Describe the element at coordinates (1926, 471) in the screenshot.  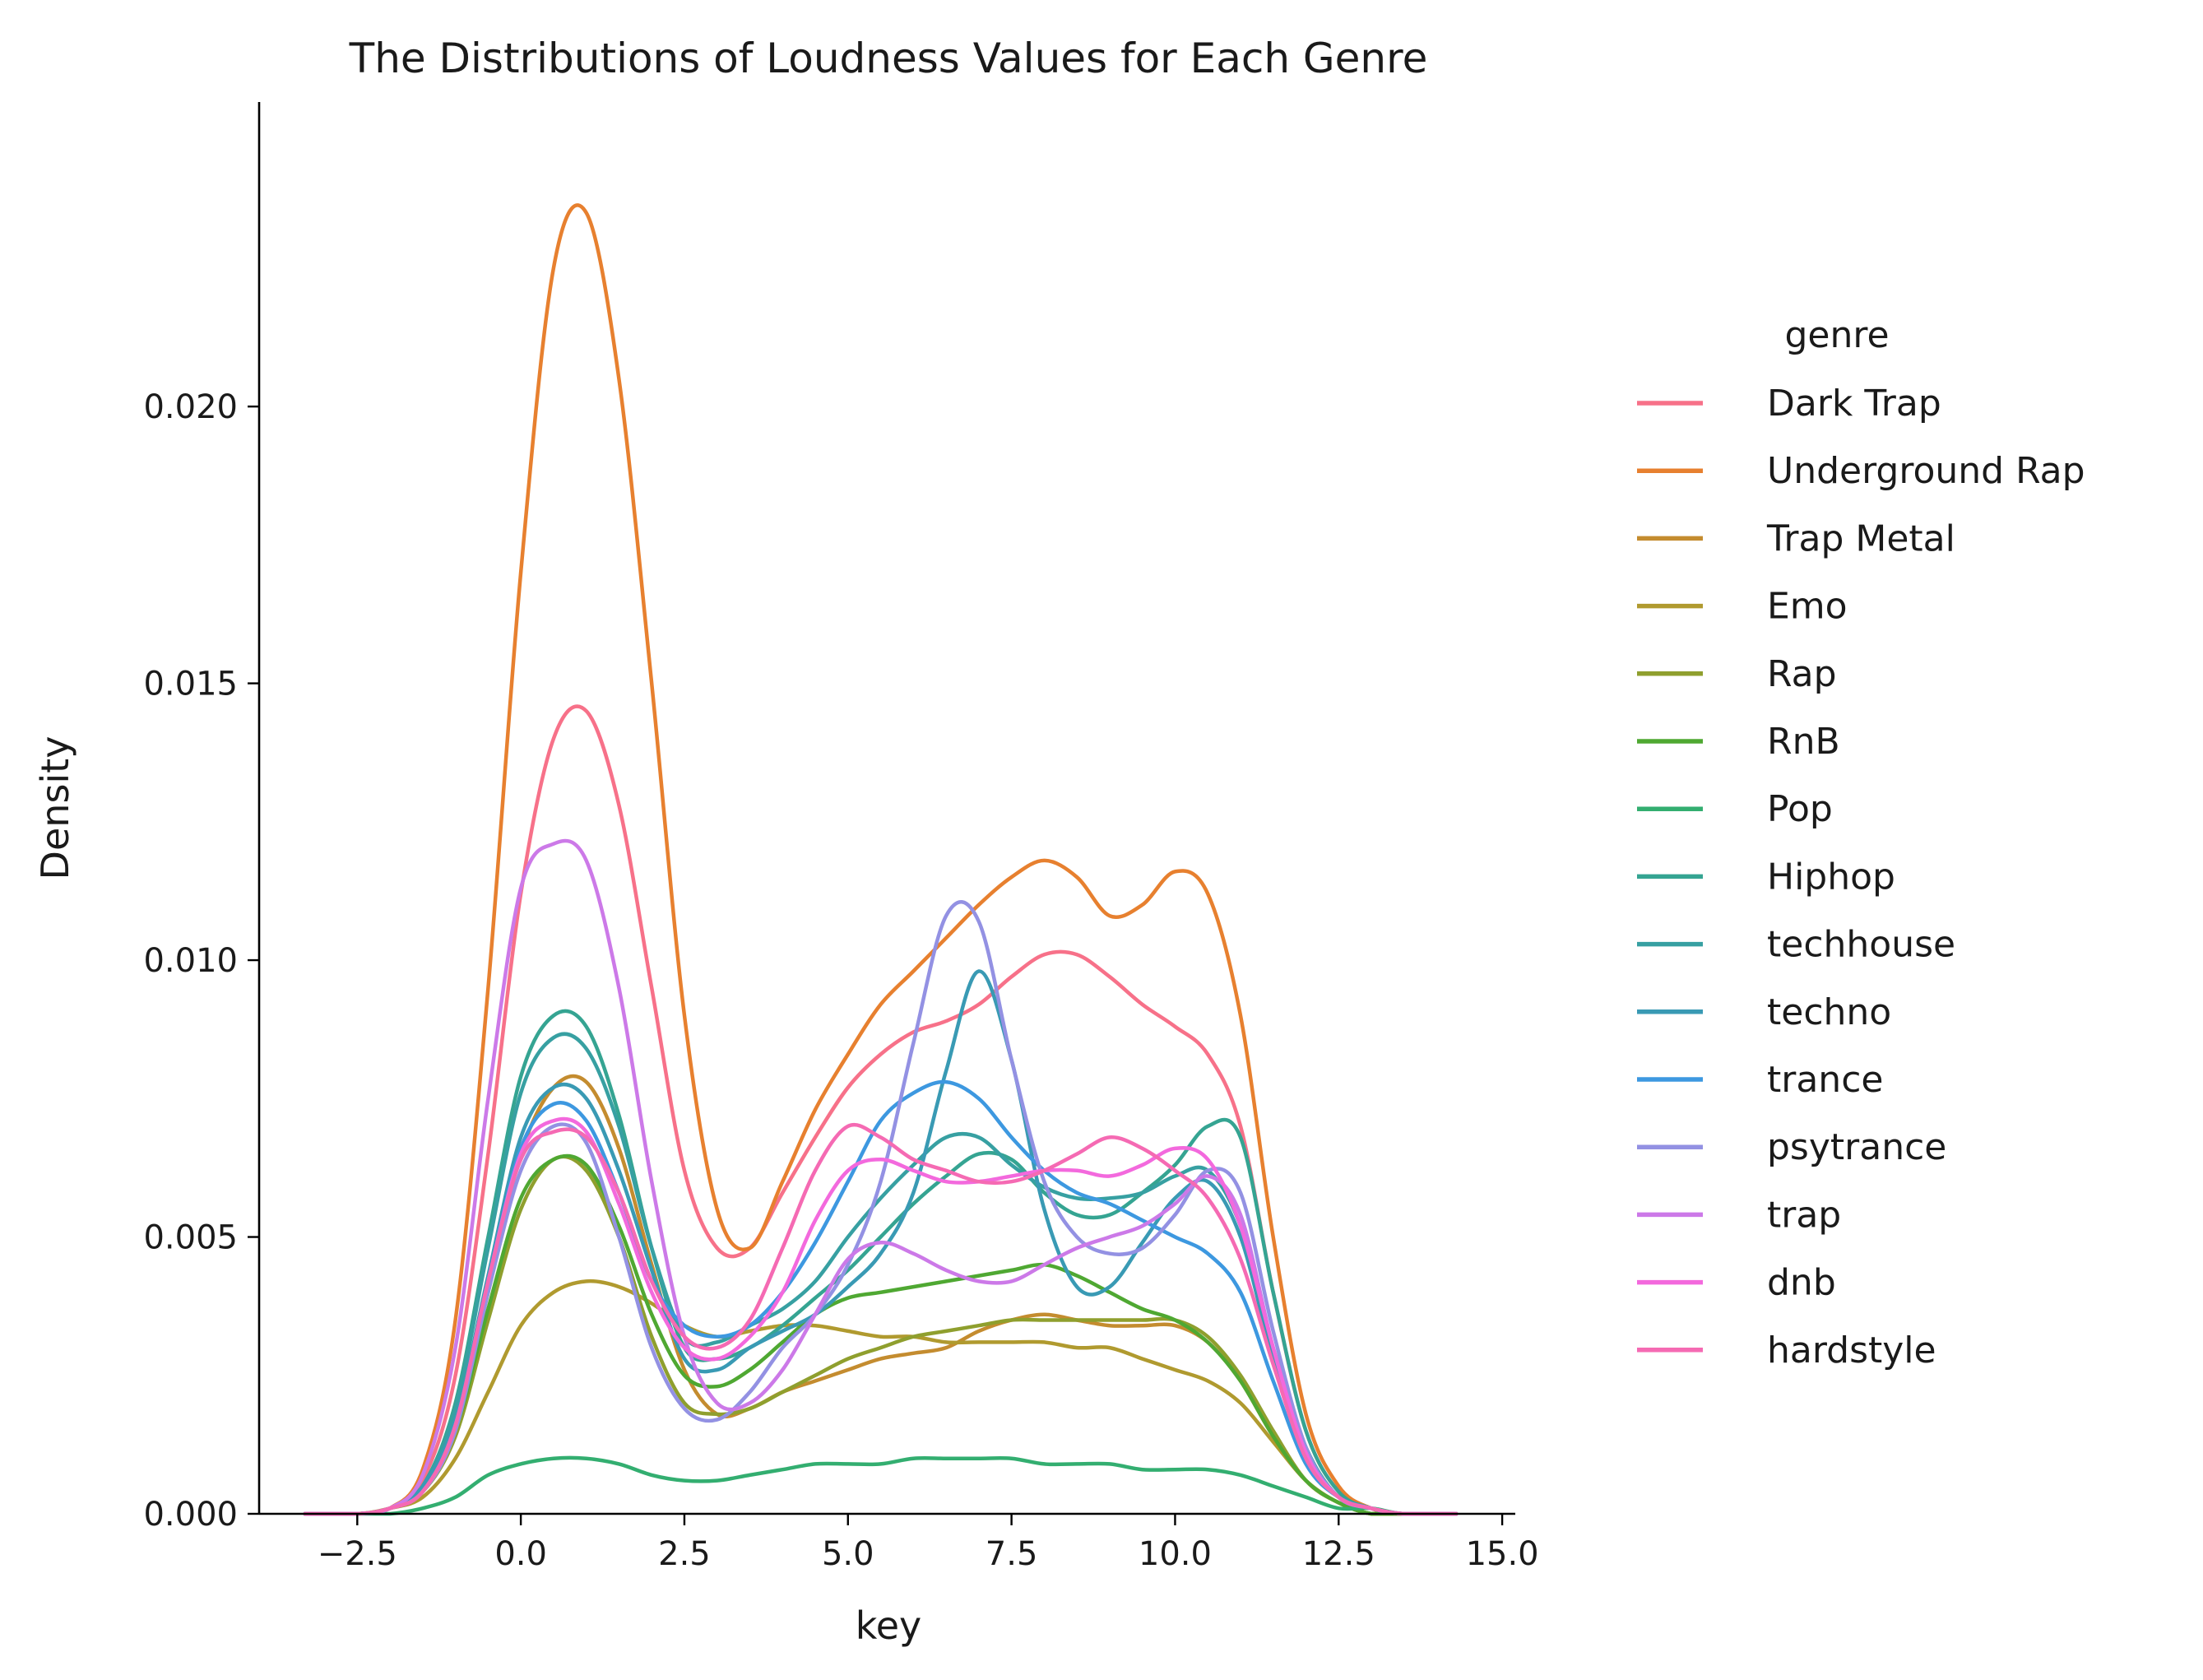
I see `legend-label: Underground Rap` at that location.